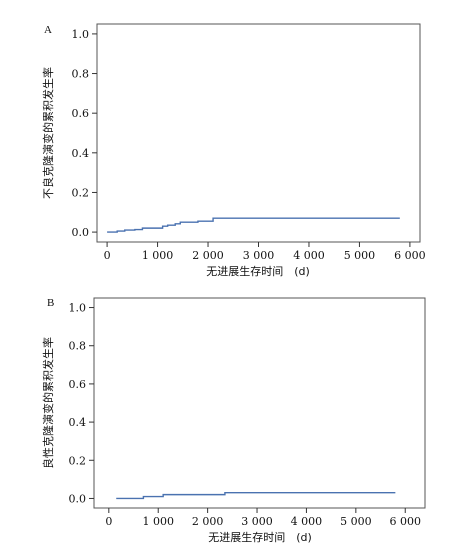  Describe the element at coordinates (405, 521) in the screenshot. I see `x-tick-label-b: 6 000` at that location.